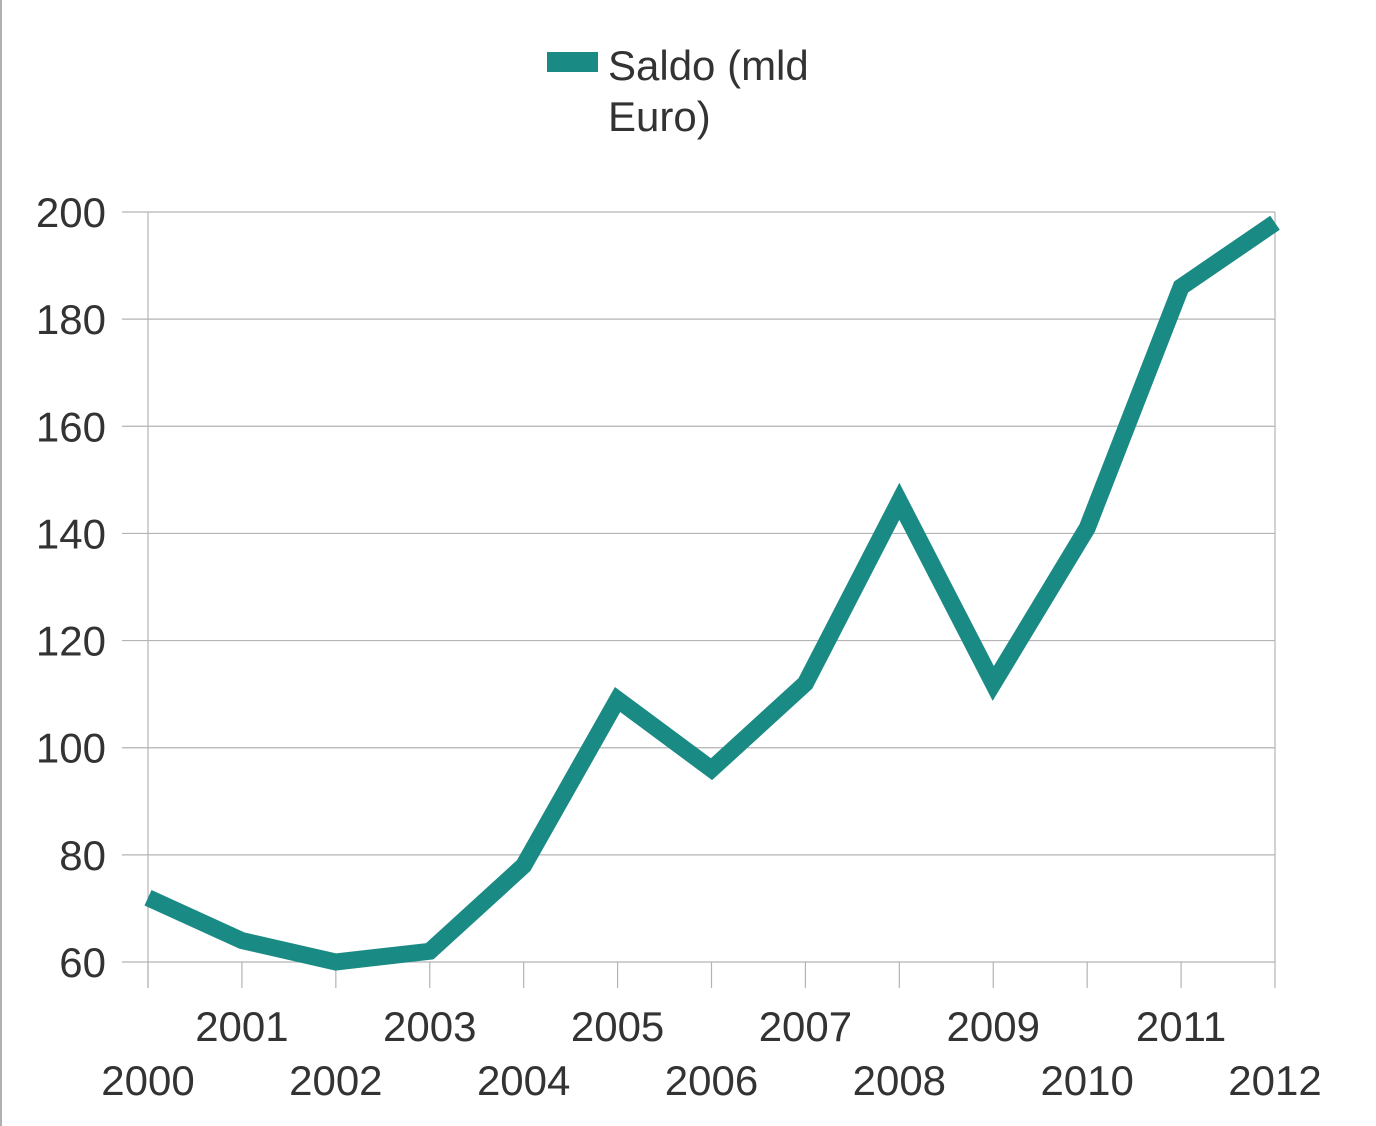 The height and width of the screenshot is (1126, 1376). I want to click on x-tick-label-2001: 2001, so click(241, 1026).